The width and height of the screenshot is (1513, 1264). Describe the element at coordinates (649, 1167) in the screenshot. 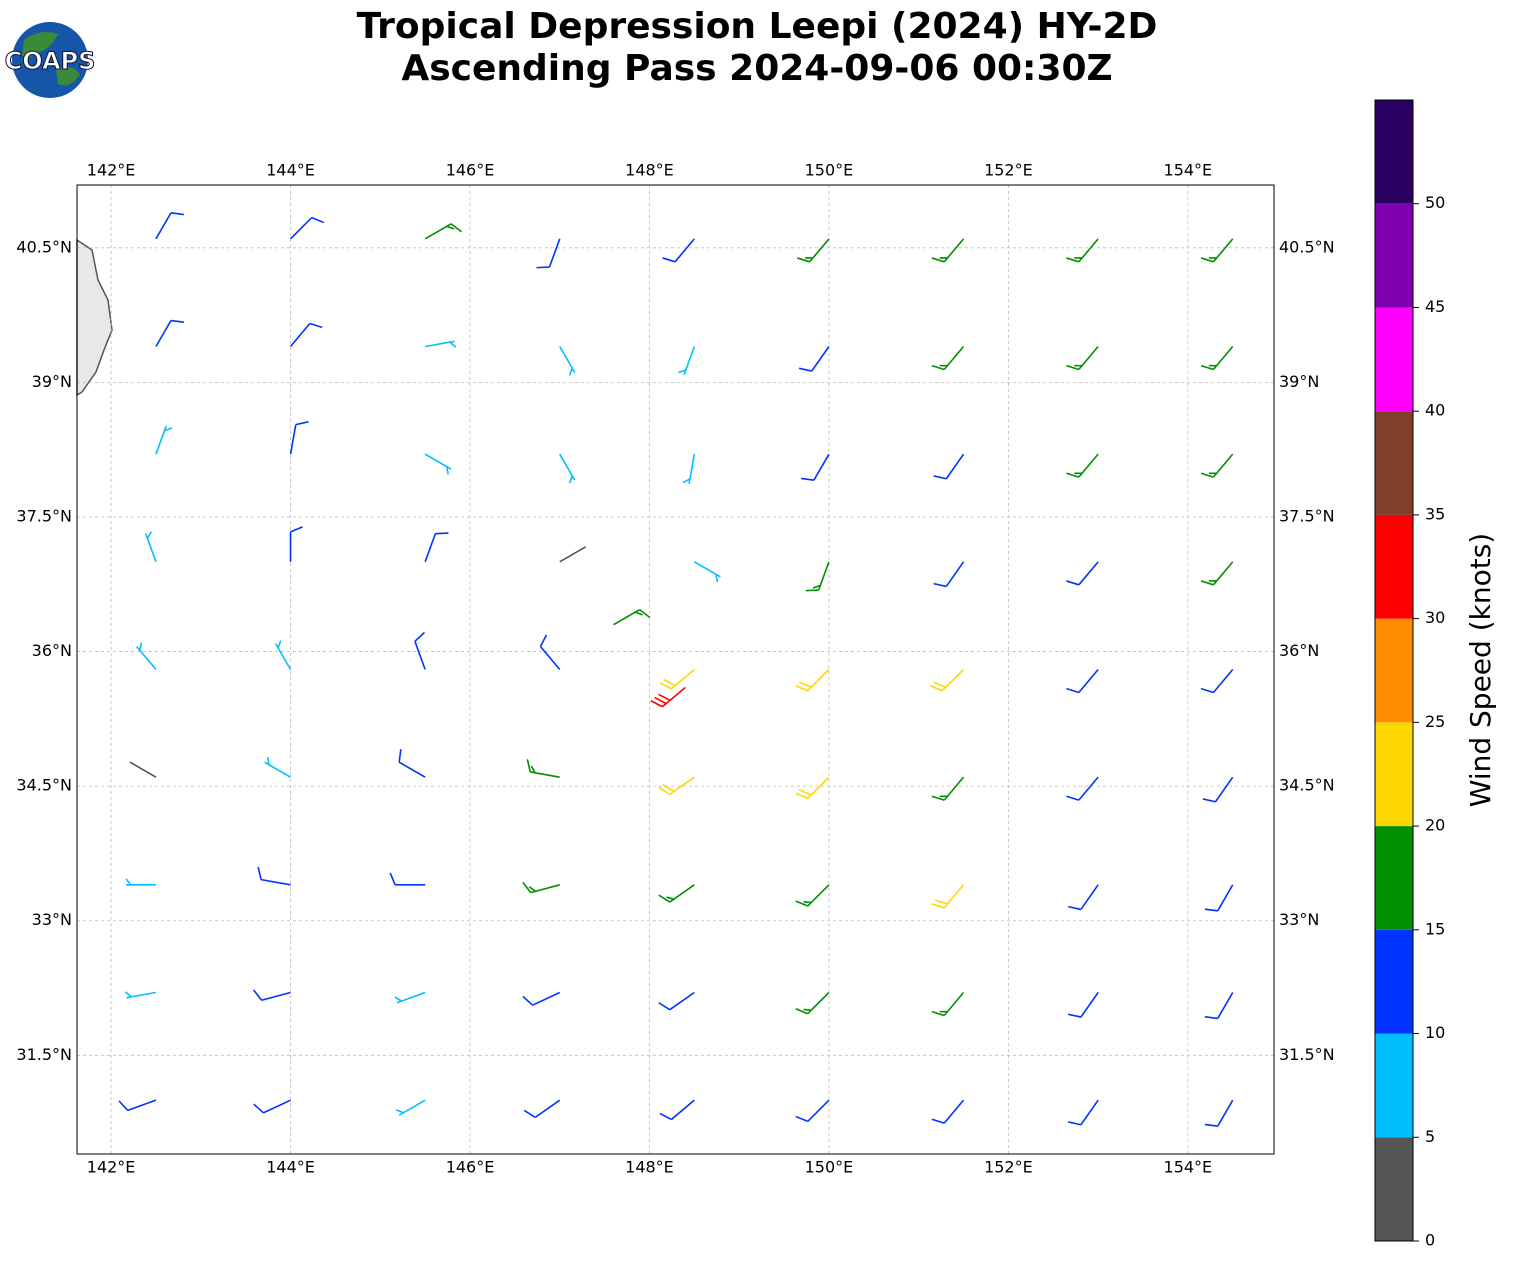

I see `x-tick-label: 148°E` at that location.